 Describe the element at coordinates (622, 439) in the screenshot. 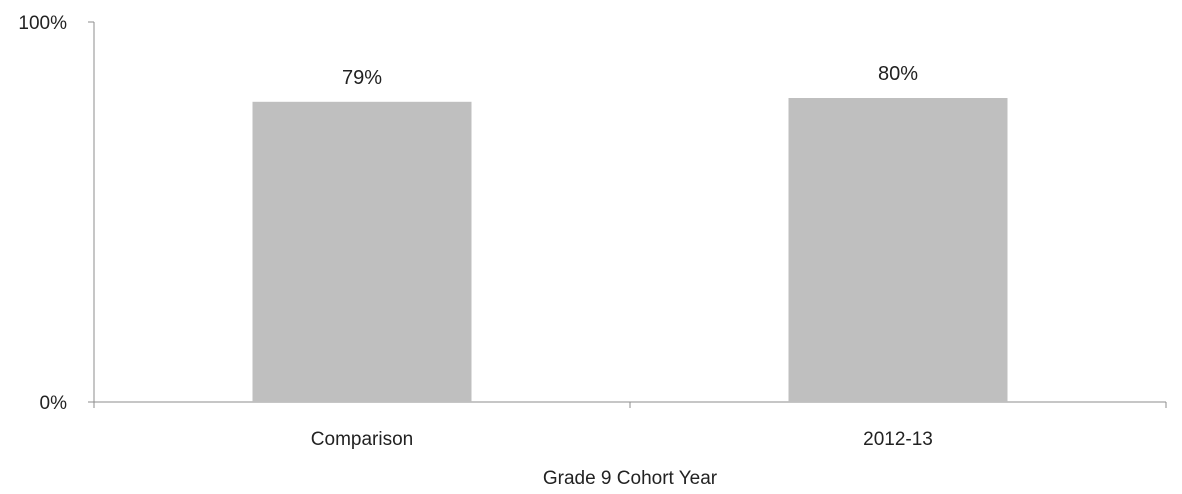

I see `category-labels: Comparison 2012-13` at that location.